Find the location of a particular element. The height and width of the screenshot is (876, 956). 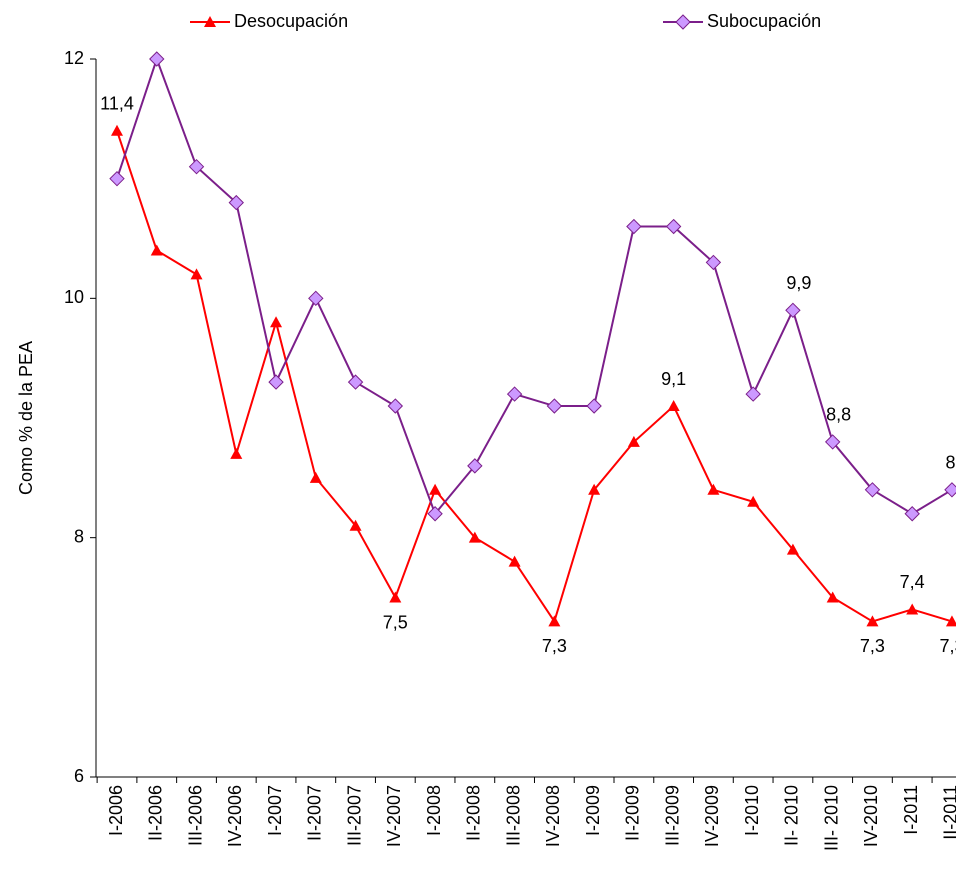

x-tick-label: IV-2010 is located at coordinates (871, 816).